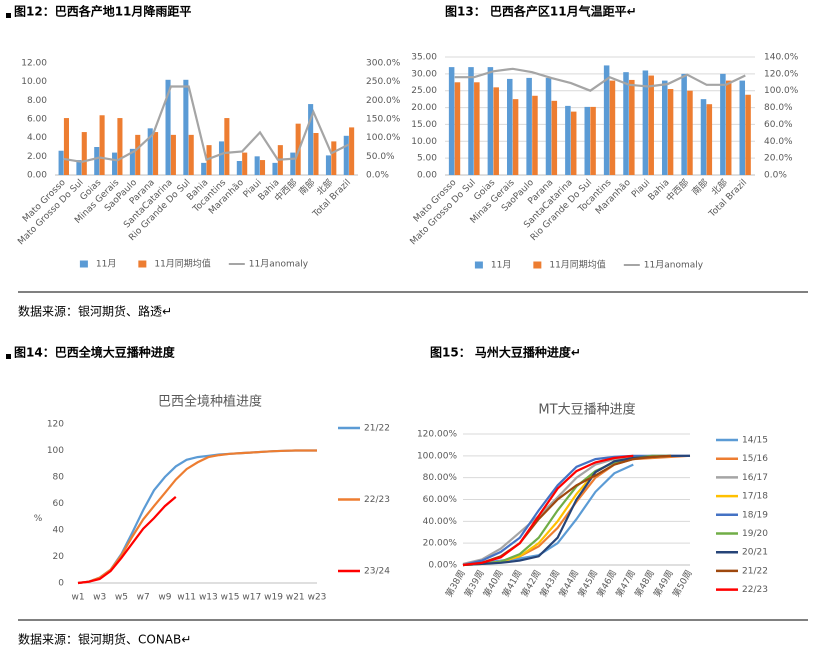  I want to click on y2-tick-label: 300.0%, so click(383, 64).